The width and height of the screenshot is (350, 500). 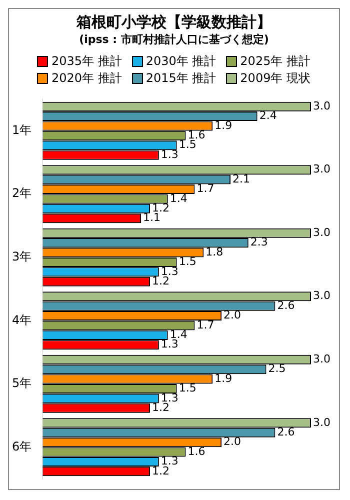 What do you see at coordinates (22, 446) in the screenshot?
I see `y-tick-label: 6年` at bounding box center [22, 446].